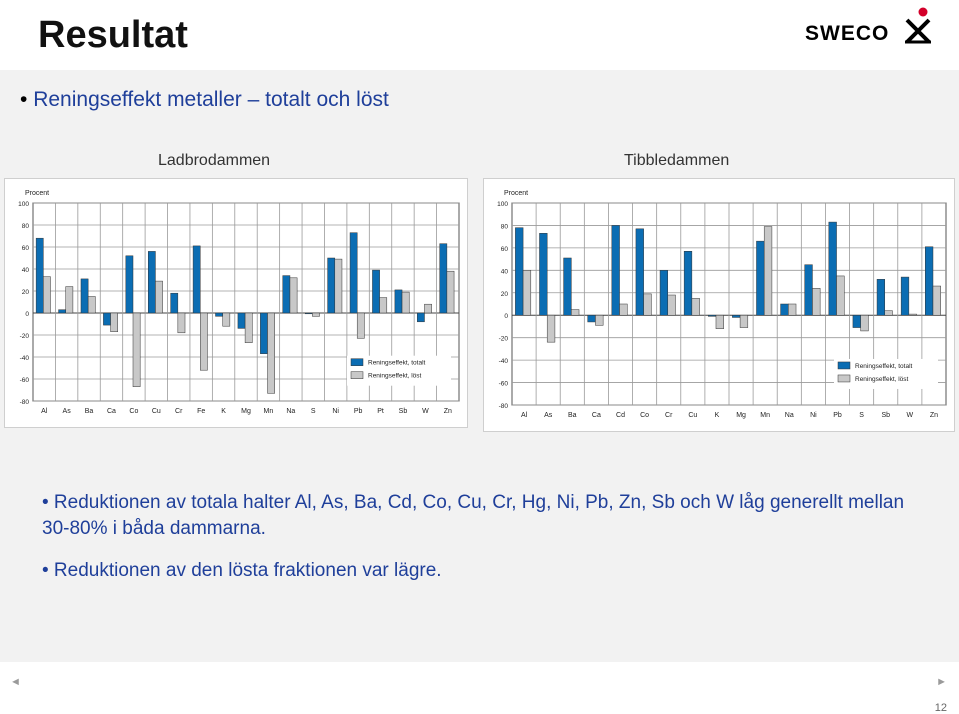 The width and height of the screenshot is (959, 714). Describe the element at coordinates (504, 406) in the screenshot. I see `tibble-ytick-label: -80` at that location.